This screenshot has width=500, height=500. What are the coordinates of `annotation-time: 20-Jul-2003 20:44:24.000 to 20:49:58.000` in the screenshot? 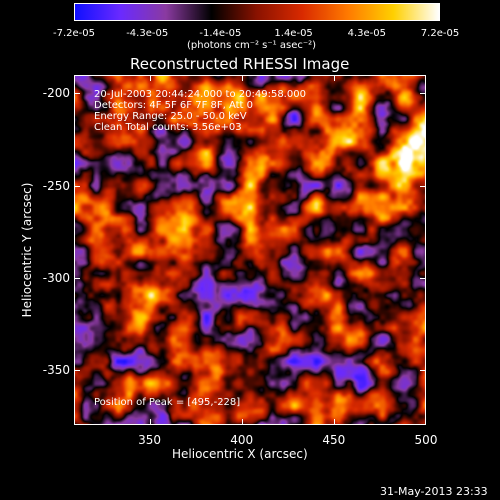 It's located at (200, 94).